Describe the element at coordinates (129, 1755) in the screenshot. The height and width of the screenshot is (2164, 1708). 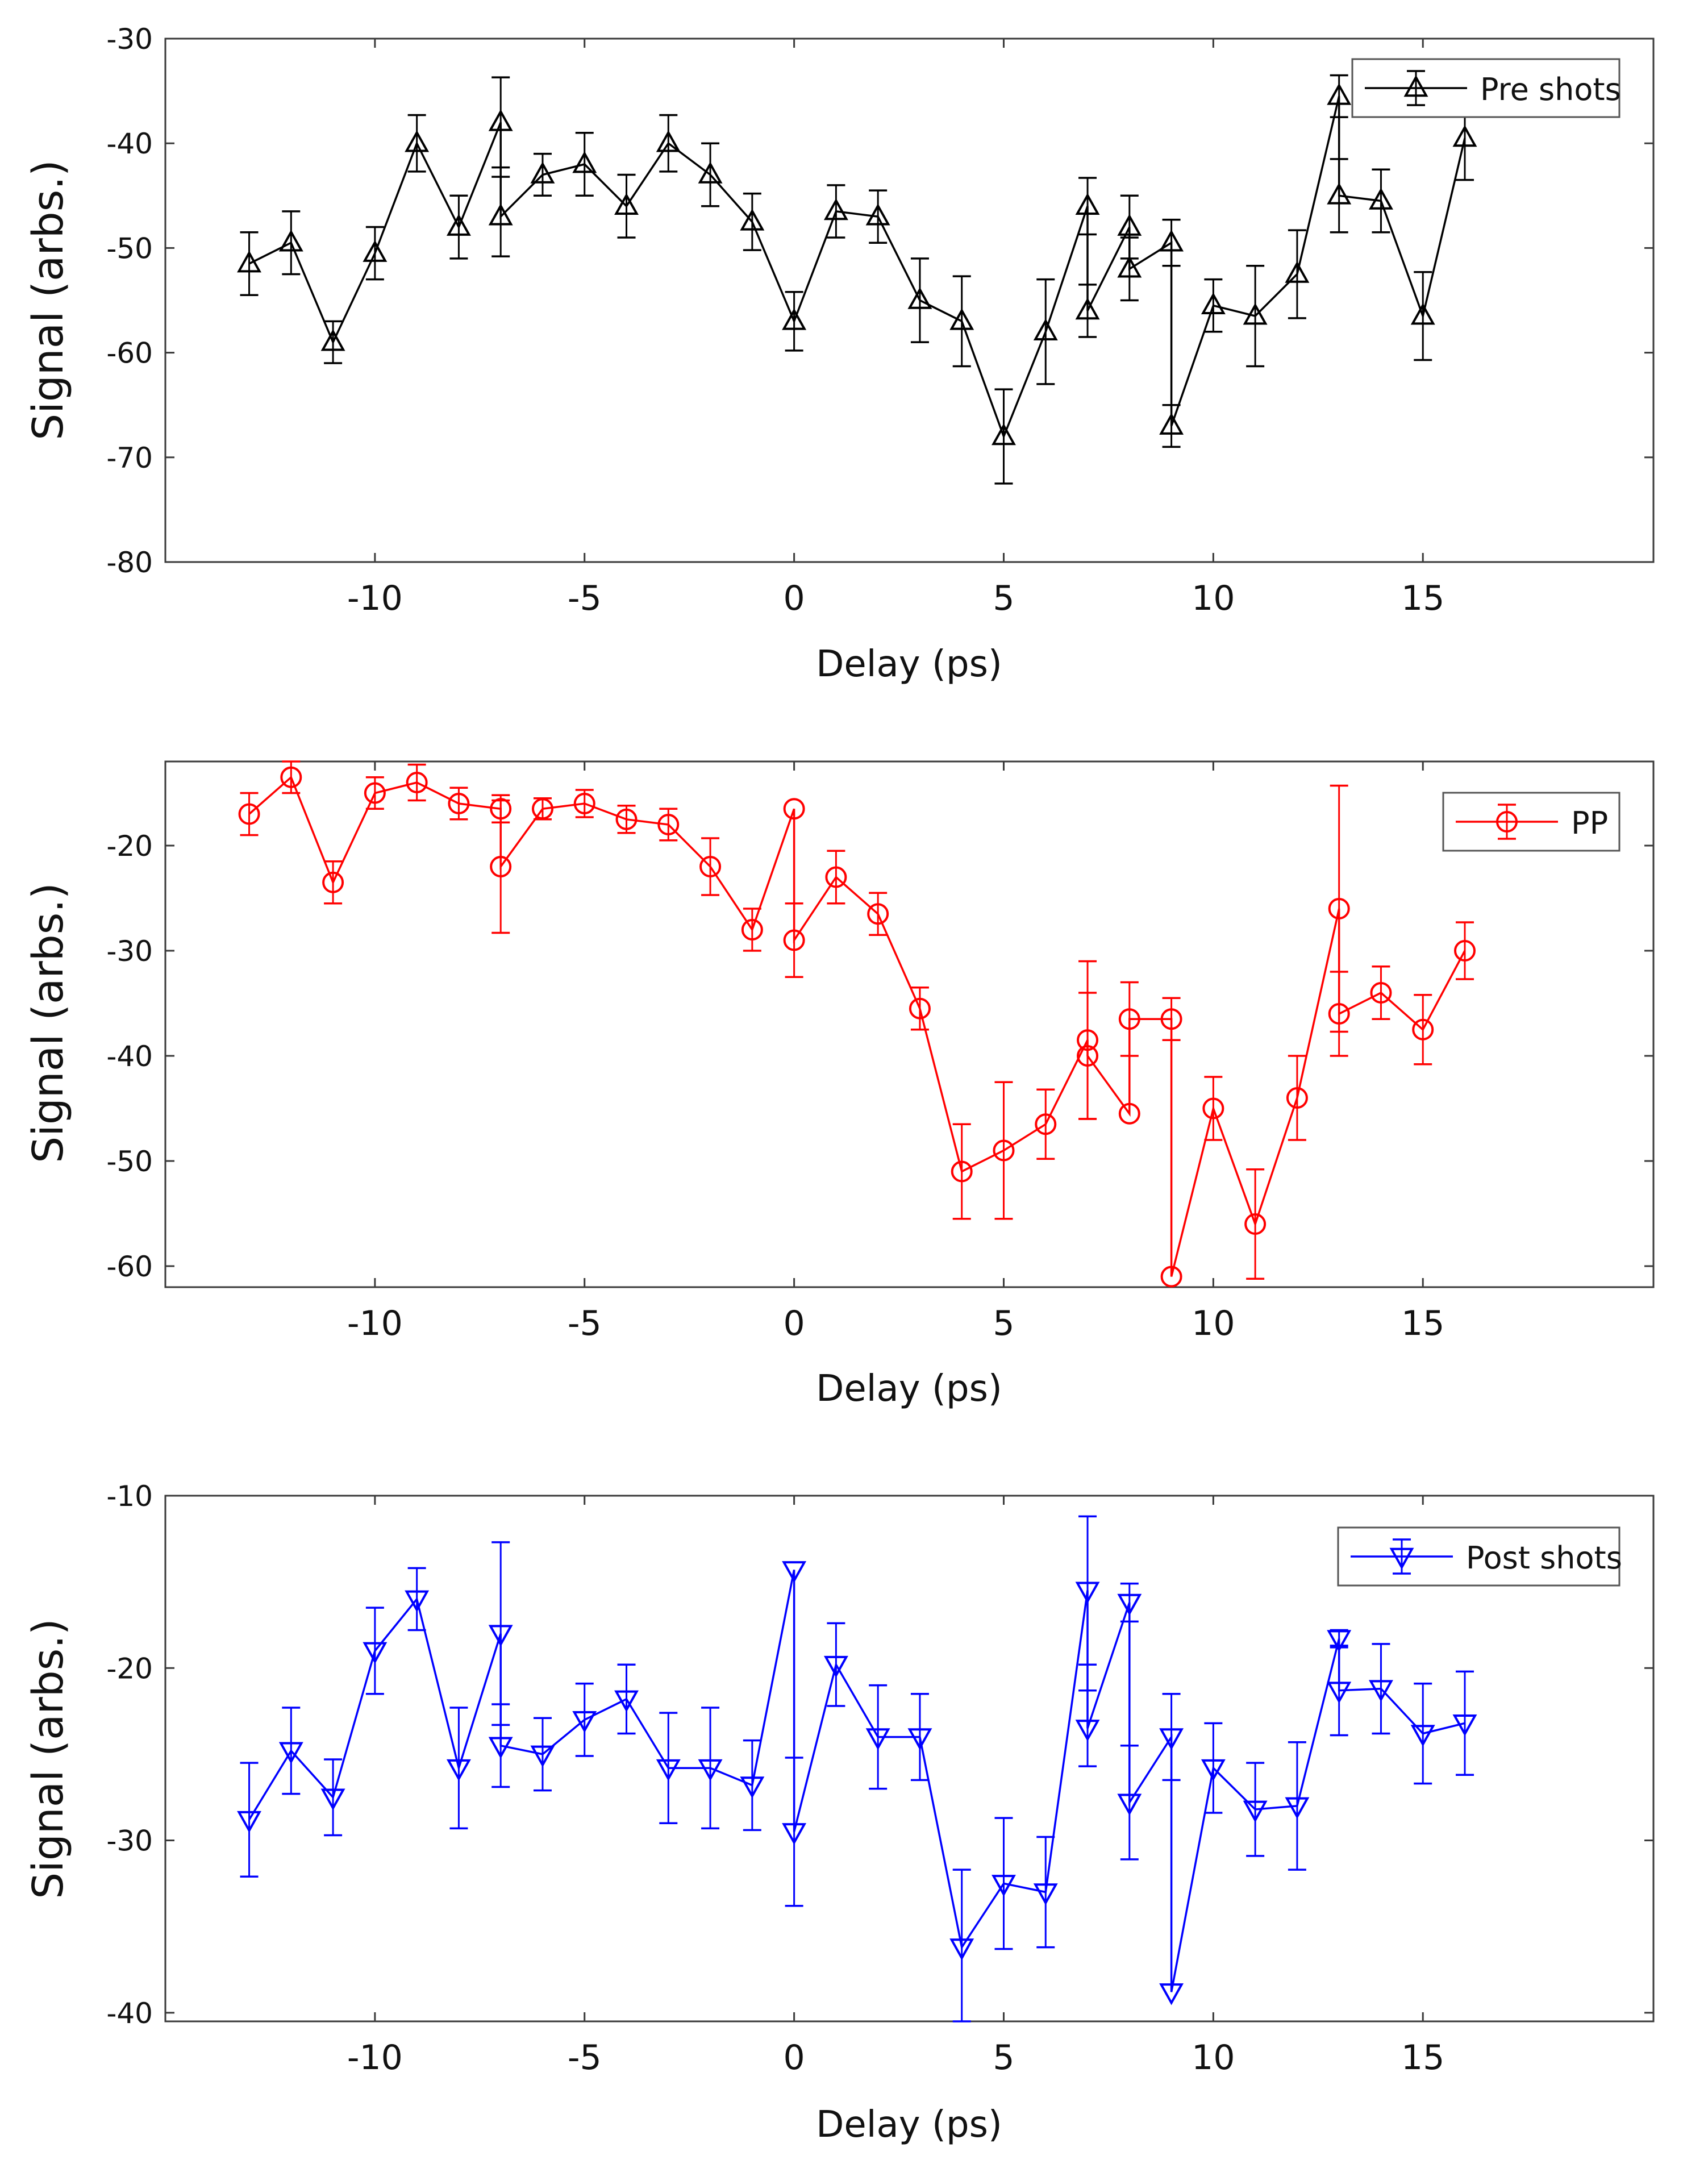
I see `y-tick-labels: -40 -30 -20 -10` at that location.